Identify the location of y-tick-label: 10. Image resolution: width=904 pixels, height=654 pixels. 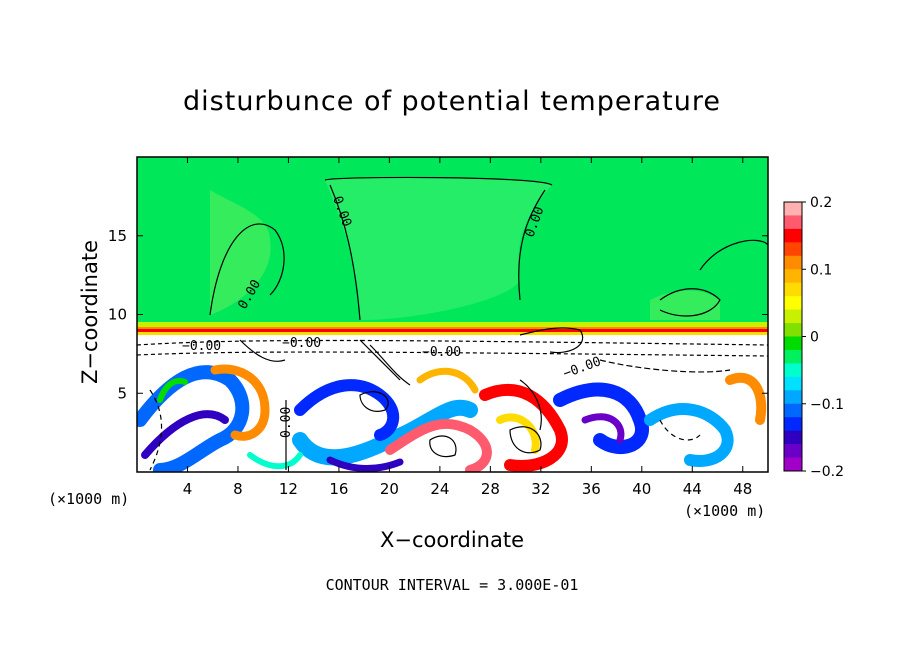
(117, 315).